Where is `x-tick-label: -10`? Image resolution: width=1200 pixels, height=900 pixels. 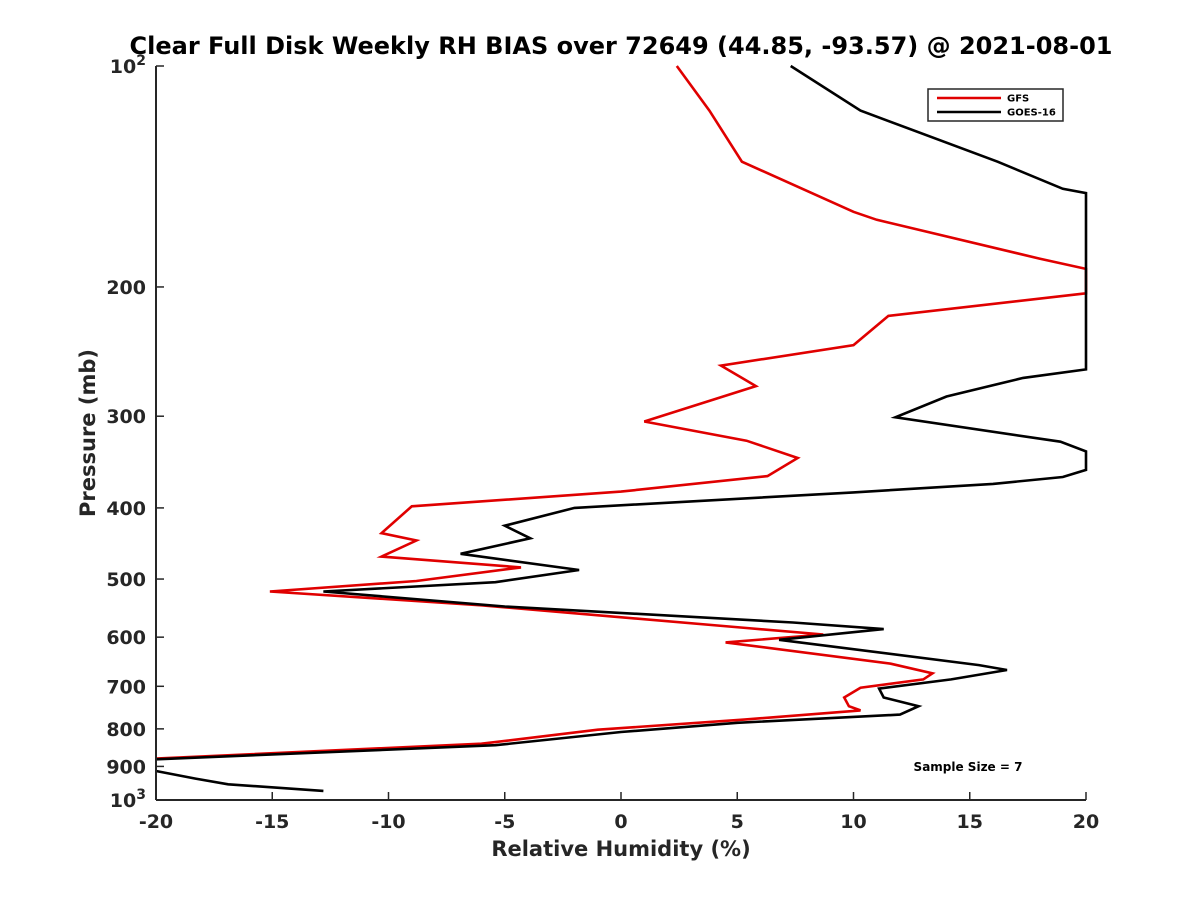
x-tick-label: -10 is located at coordinates (388, 822).